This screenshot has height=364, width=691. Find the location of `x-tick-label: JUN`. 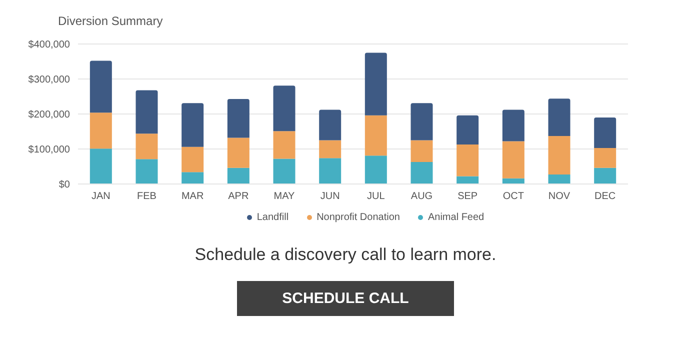

x-tick-label: JUN is located at coordinates (330, 196).